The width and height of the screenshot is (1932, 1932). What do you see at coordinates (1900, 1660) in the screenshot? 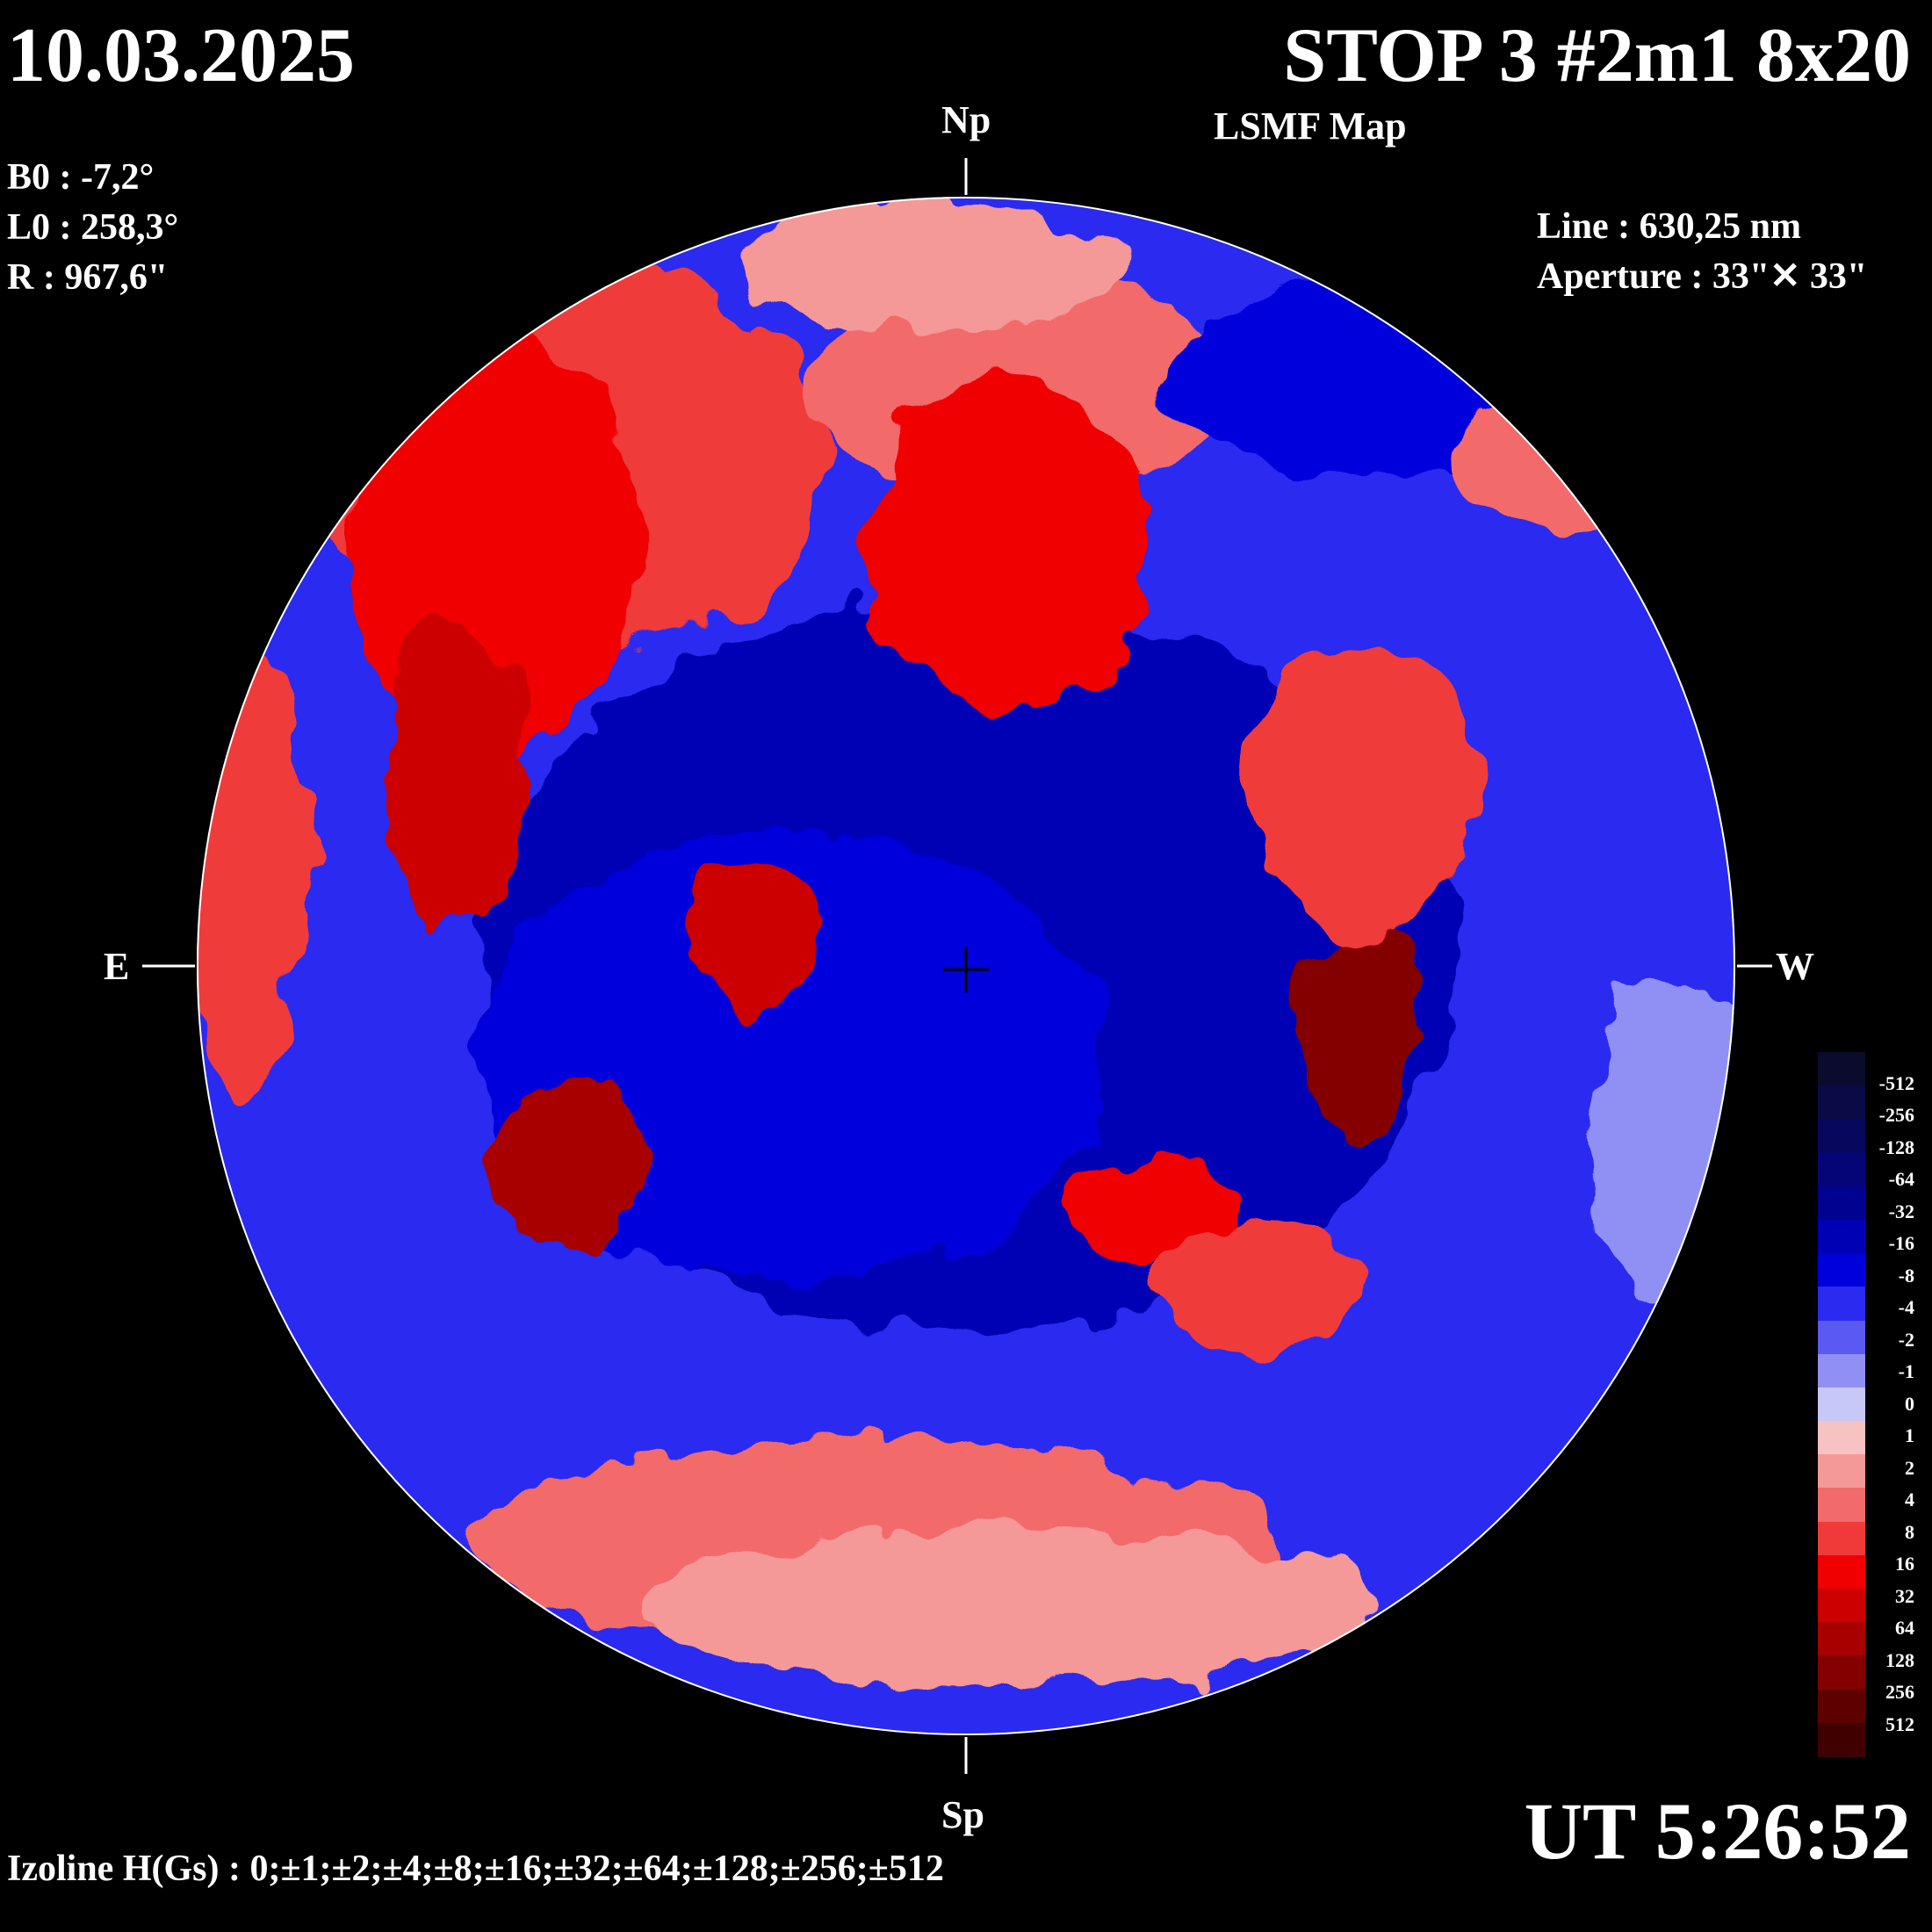
I see `legend-label: 128` at bounding box center [1900, 1660].